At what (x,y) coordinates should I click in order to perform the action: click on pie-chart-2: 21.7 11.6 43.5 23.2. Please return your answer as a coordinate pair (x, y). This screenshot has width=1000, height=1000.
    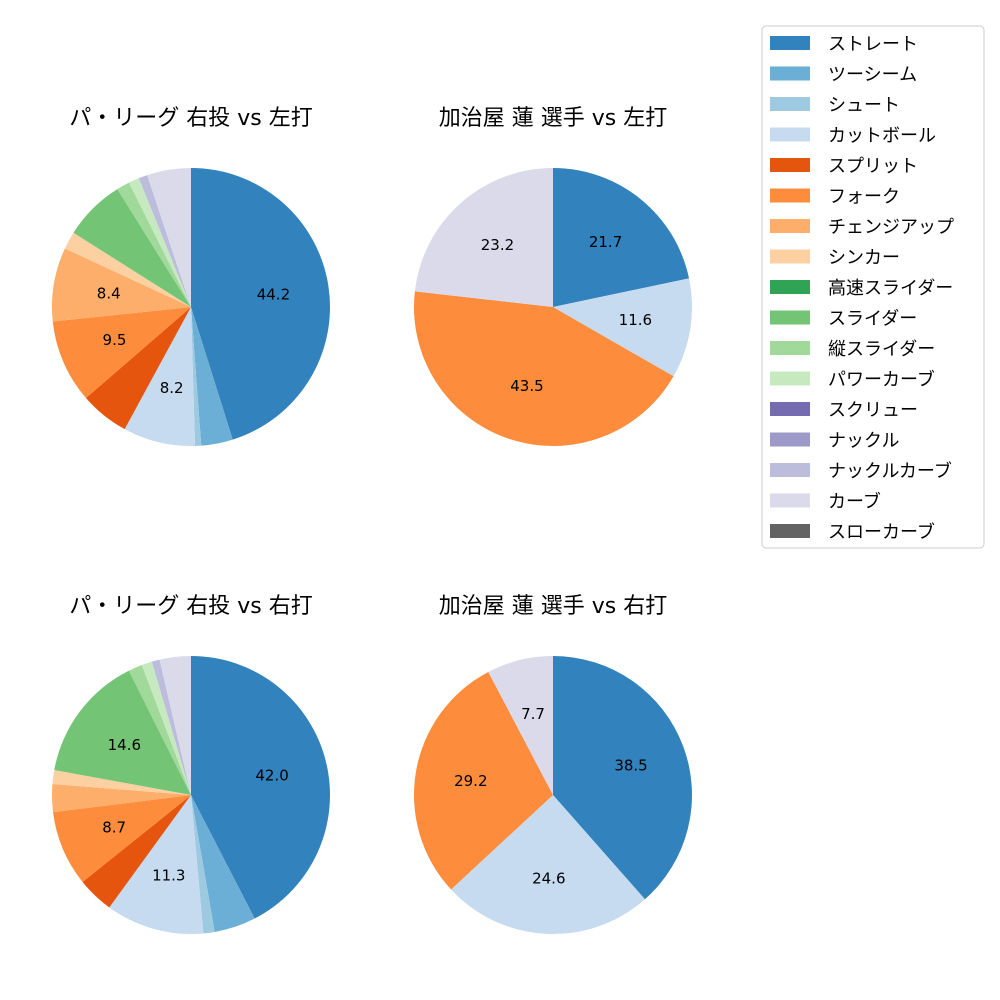
    Looking at the image, I should click on (552, 307).